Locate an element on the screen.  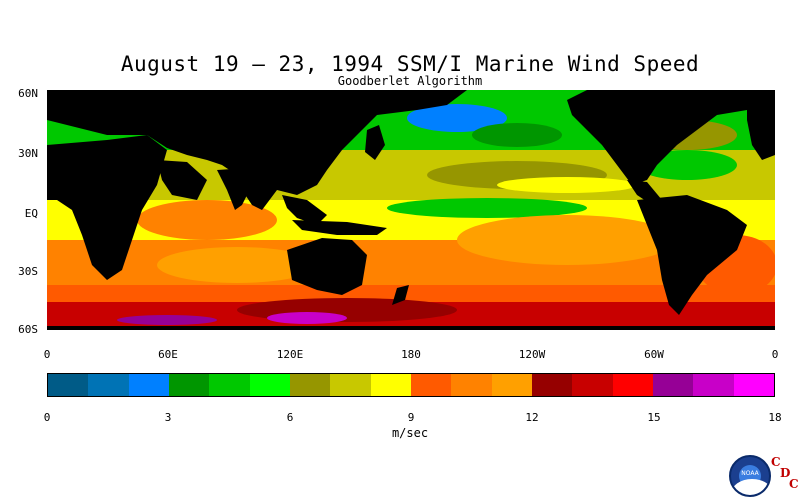
lat-label-eq: EQ is located at coordinates (31, 213).